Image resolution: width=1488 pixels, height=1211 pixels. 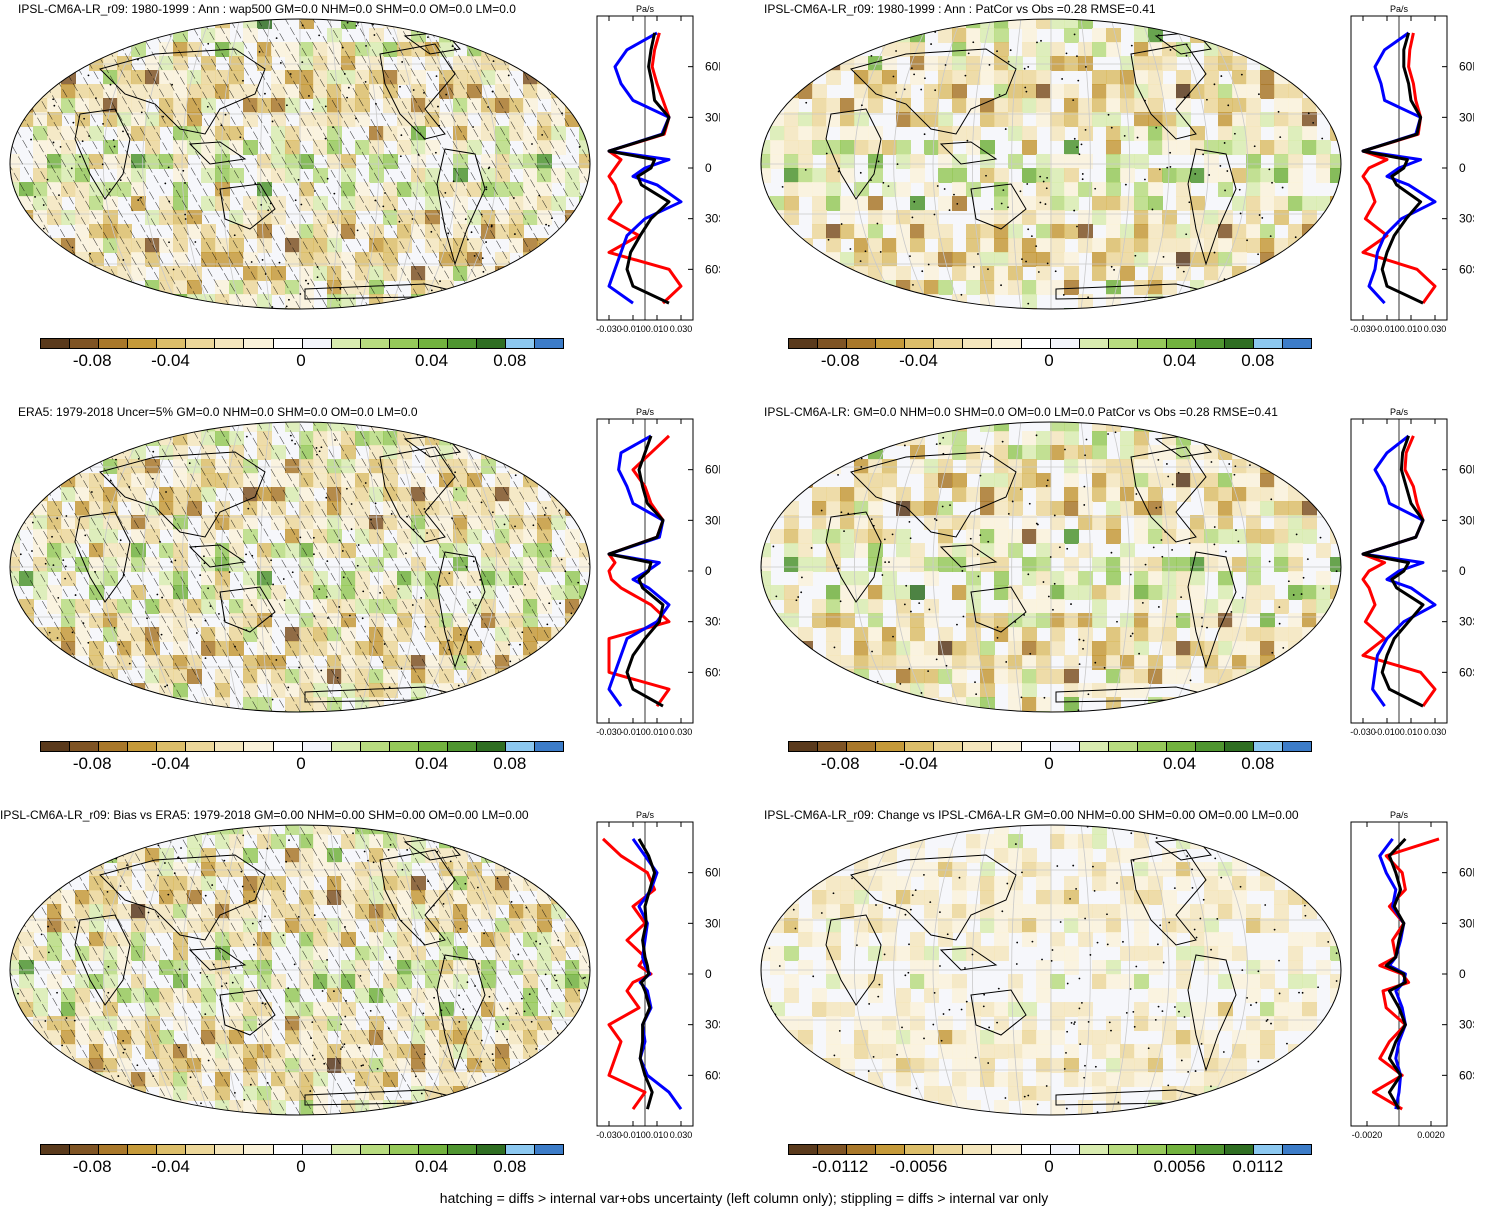 I want to click on colorbar-labels: -0.08 -0.04 0 0.04 0.08, so click(x=301, y=1168).